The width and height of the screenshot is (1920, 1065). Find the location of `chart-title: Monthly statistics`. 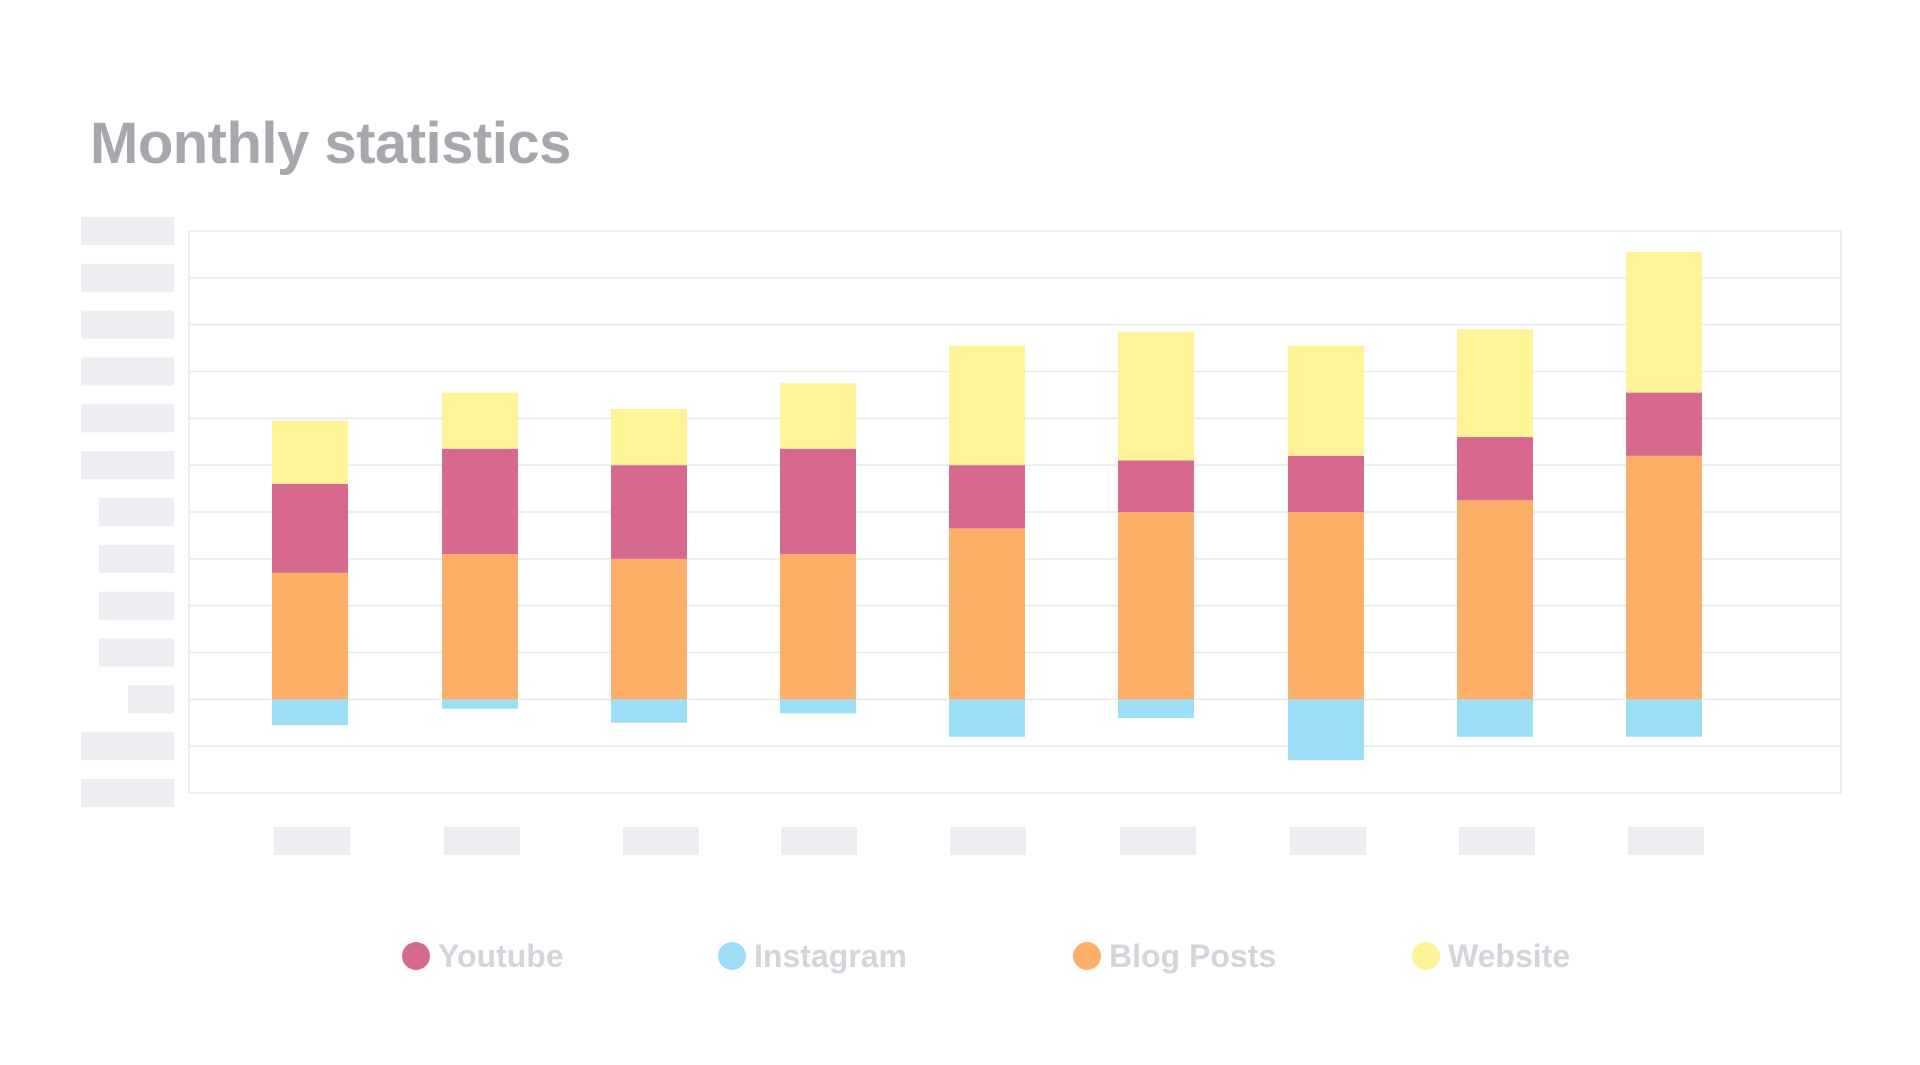

chart-title: Monthly statistics is located at coordinates (330, 143).